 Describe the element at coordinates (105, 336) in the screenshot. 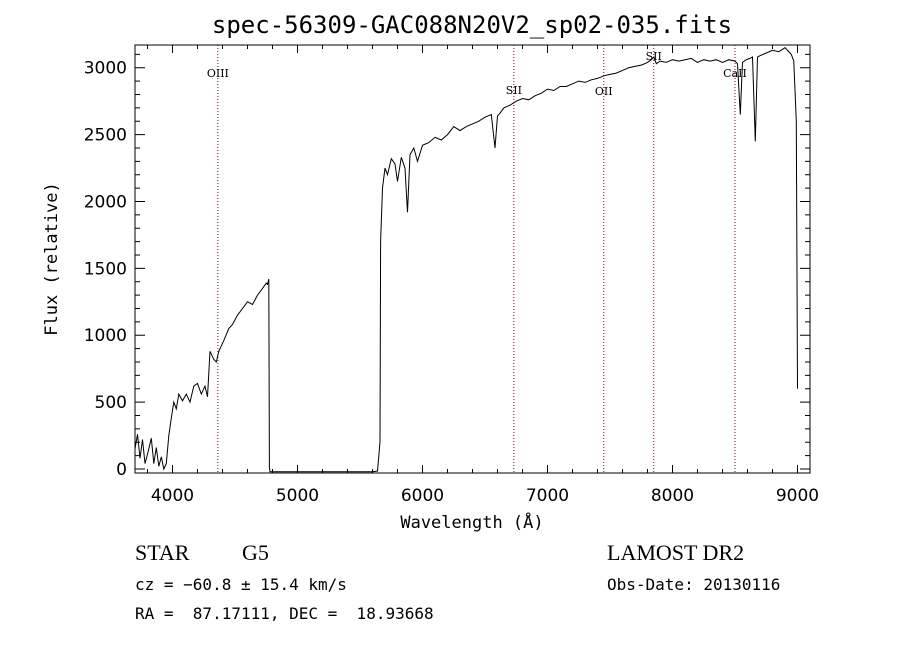

I see `y-tick-label: 1000` at that location.